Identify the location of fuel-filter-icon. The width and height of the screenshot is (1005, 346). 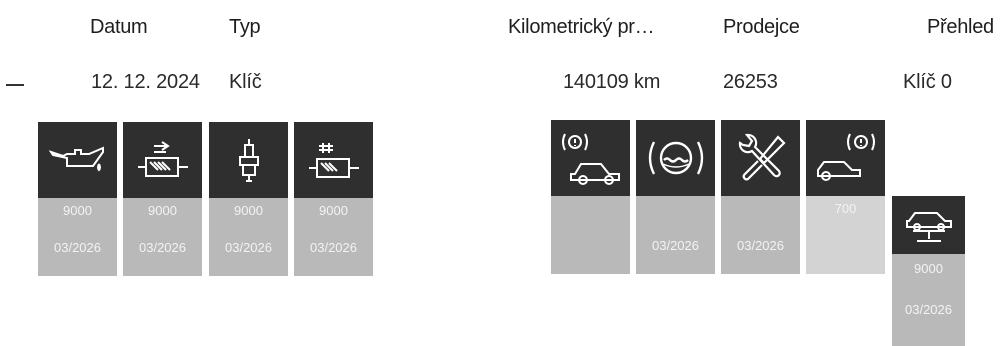
(333, 160).